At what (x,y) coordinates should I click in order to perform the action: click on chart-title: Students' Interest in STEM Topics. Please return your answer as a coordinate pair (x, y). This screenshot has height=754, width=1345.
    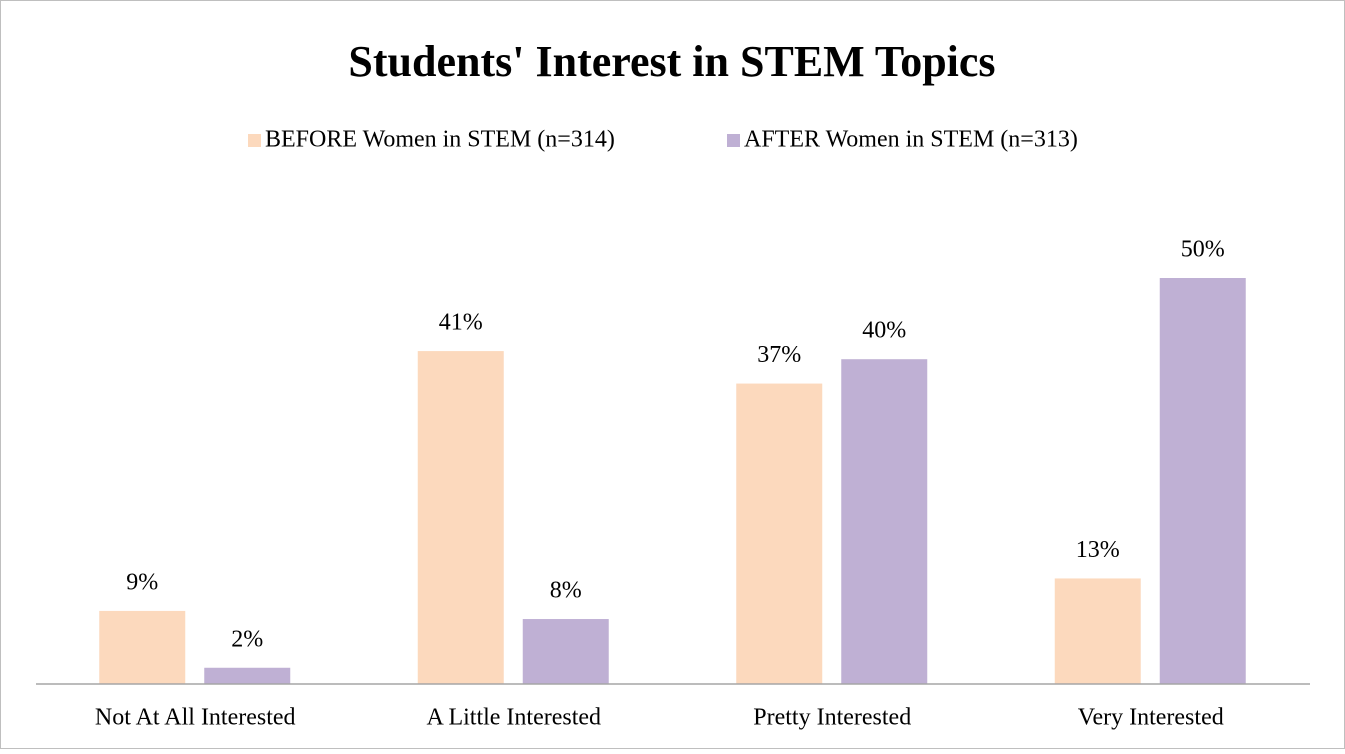
    Looking at the image, I should click on (671, 61).